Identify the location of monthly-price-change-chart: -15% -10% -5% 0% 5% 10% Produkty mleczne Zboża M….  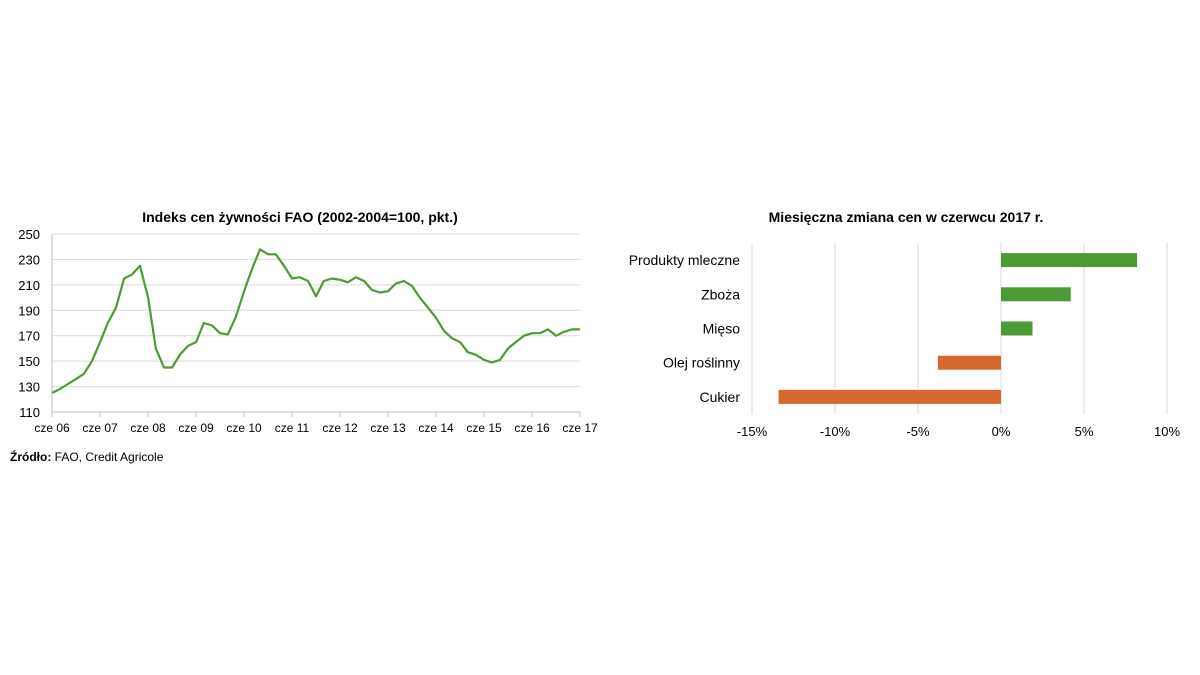
(904, 341).